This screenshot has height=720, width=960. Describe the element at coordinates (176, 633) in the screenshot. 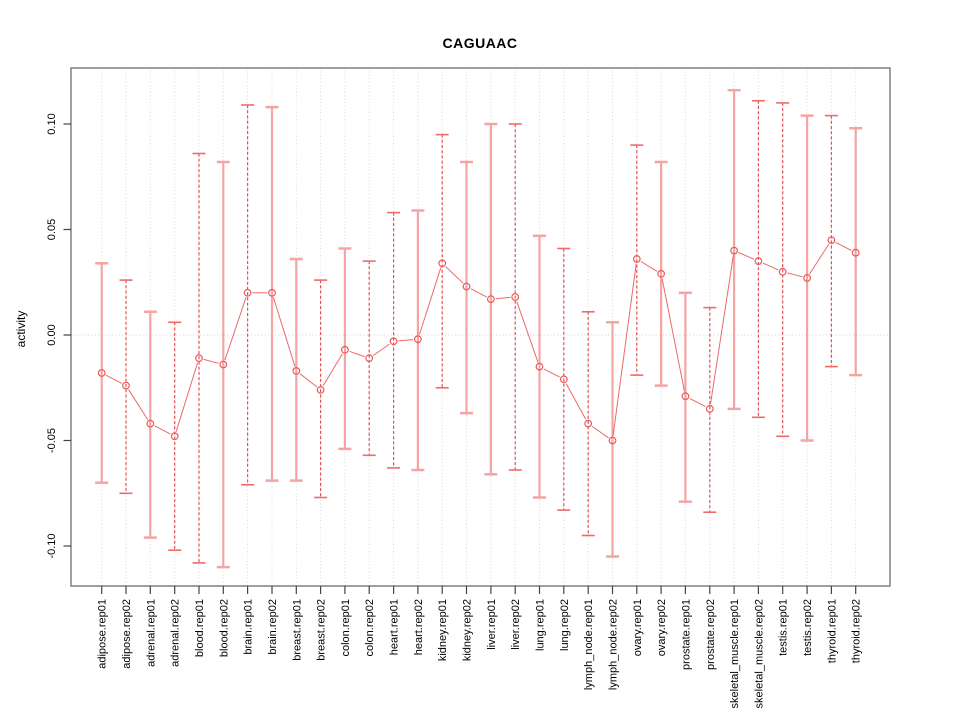

I see `svg-text: adrenal.rep02` at that location.